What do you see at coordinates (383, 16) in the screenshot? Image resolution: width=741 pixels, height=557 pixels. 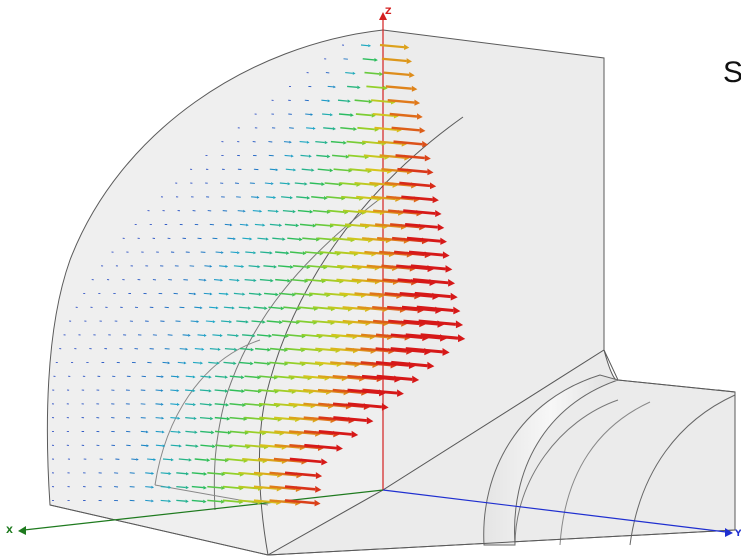 I see `z-axis-arrowhead` at bounding box center [383, 16].